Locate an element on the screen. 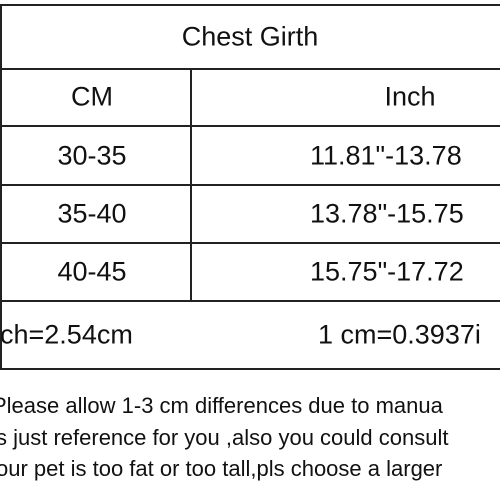  table-cell: 35-40 is located at coordinates (92, 213).